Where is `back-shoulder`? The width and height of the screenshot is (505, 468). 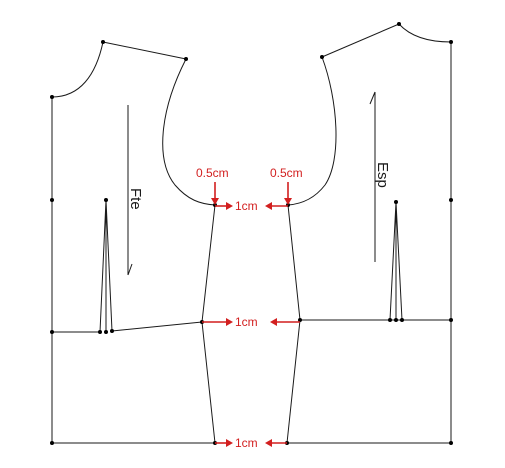 back-shoulder is located at coordinates (360, 40).